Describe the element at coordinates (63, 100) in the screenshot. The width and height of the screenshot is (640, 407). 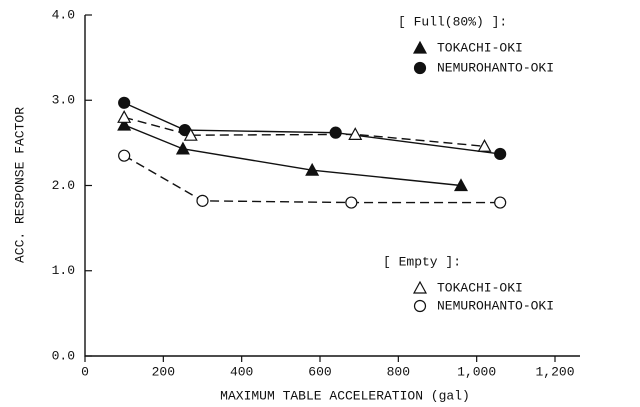
I see `y-tick-label: 3.0` at that location.